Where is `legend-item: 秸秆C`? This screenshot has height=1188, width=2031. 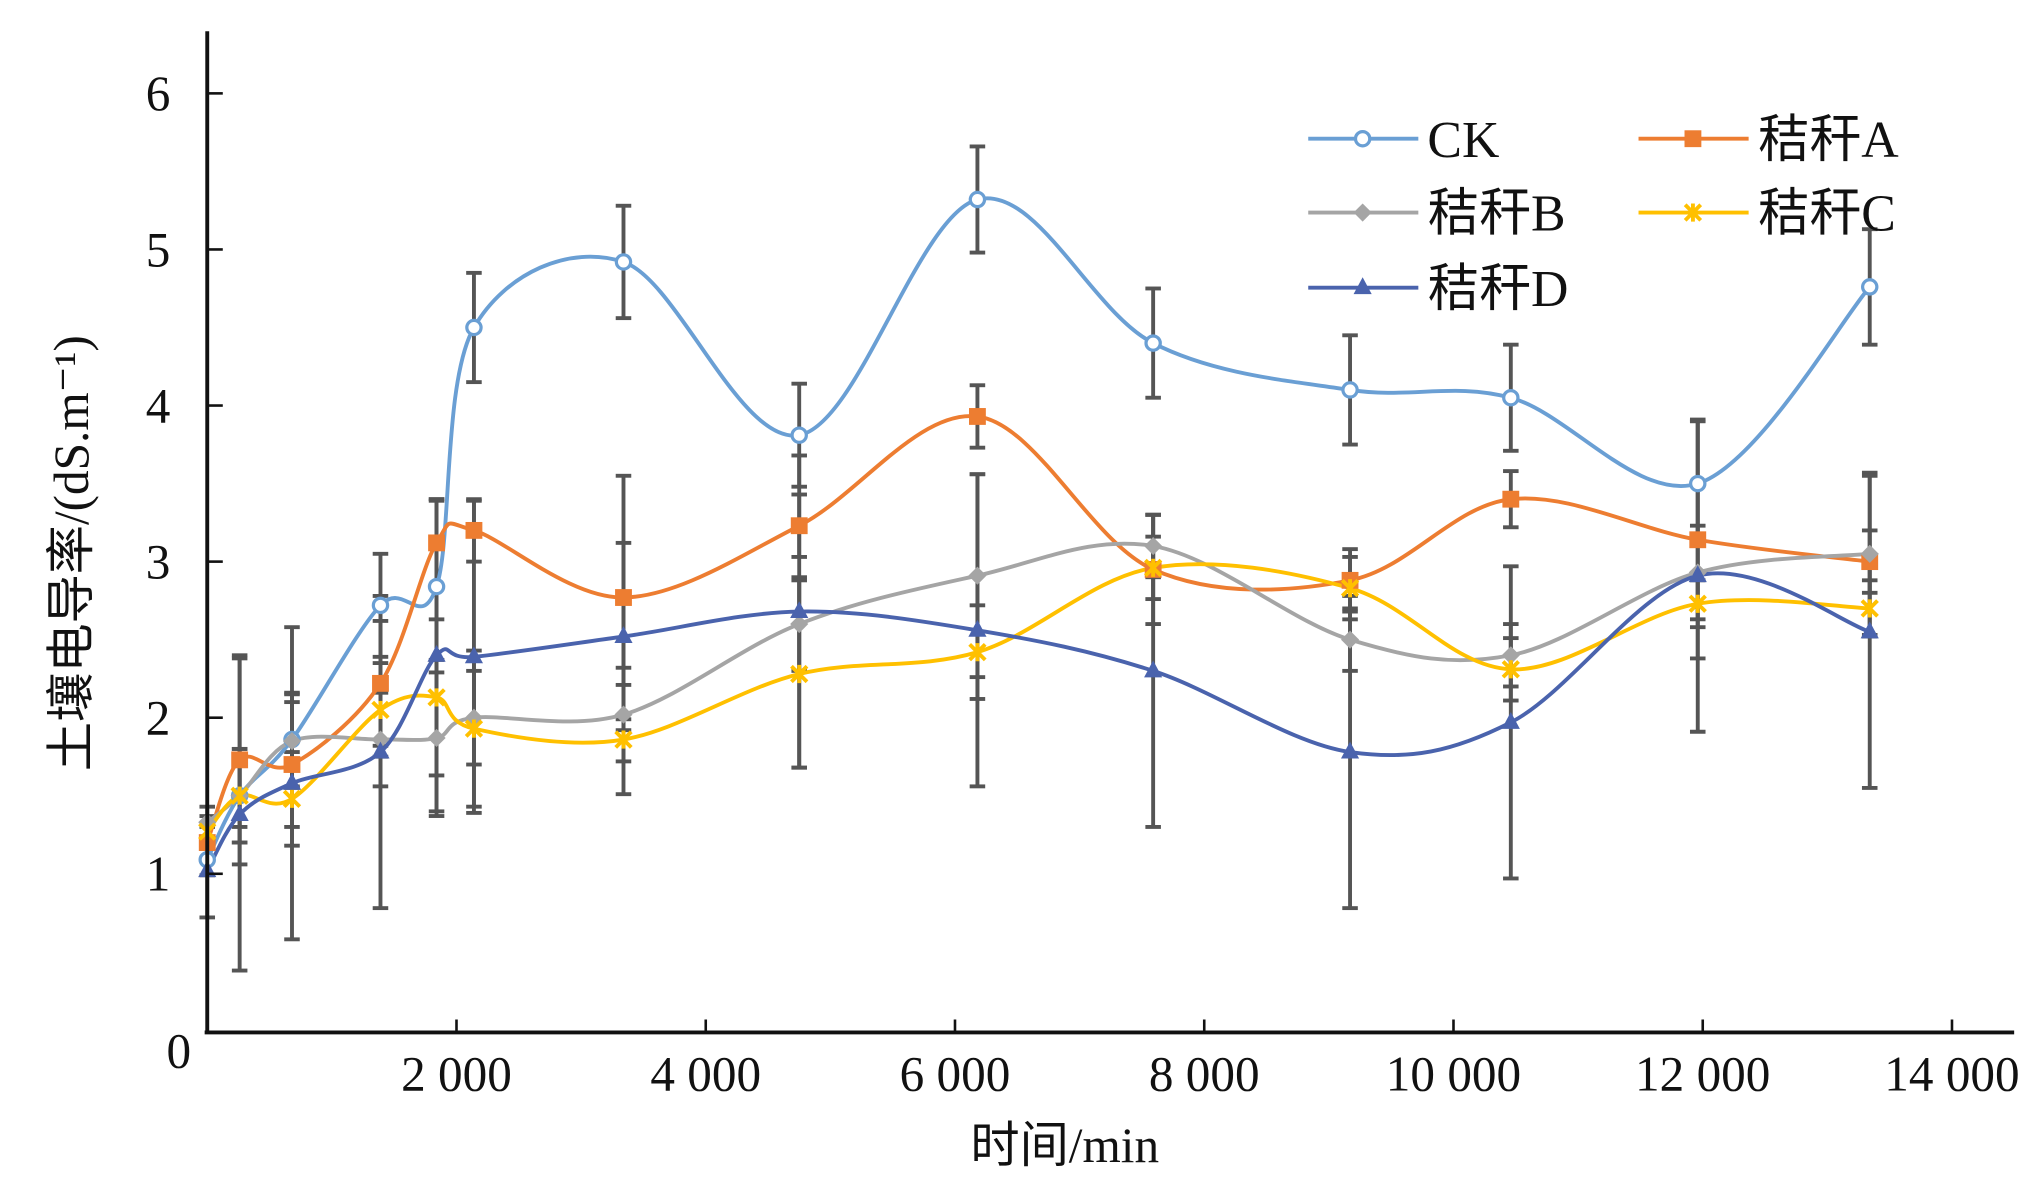 legend-item: 秸秆C is located at coordinates (1767, 214).